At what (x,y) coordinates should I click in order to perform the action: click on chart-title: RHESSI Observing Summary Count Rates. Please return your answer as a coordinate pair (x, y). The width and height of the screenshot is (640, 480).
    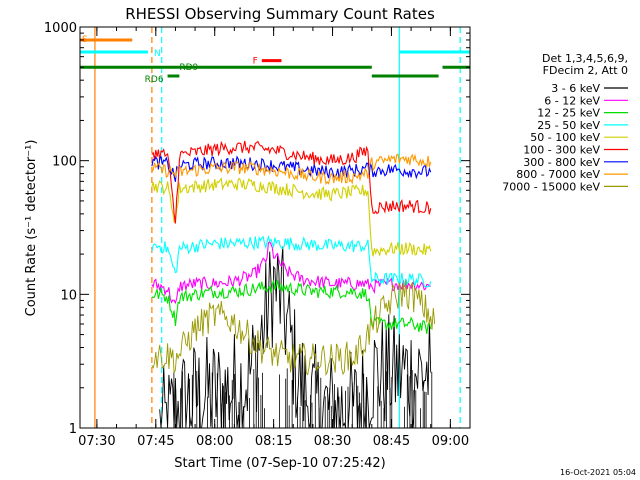
    Looking at the image, I should click on (280, 14).